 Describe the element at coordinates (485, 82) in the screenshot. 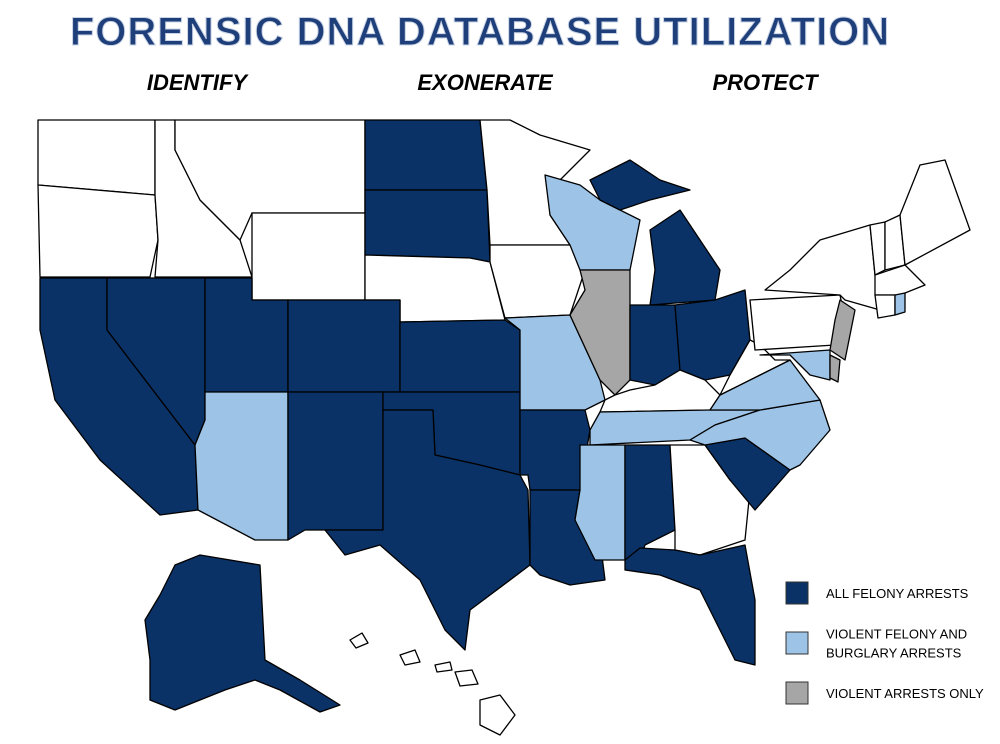

I see `slogan-word: EXONERATE` at that location.